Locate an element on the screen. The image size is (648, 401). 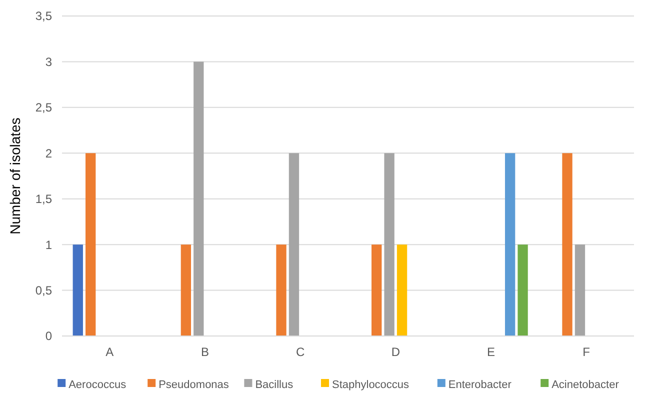
x-tick-label: D is located at coordinates (395, 352).